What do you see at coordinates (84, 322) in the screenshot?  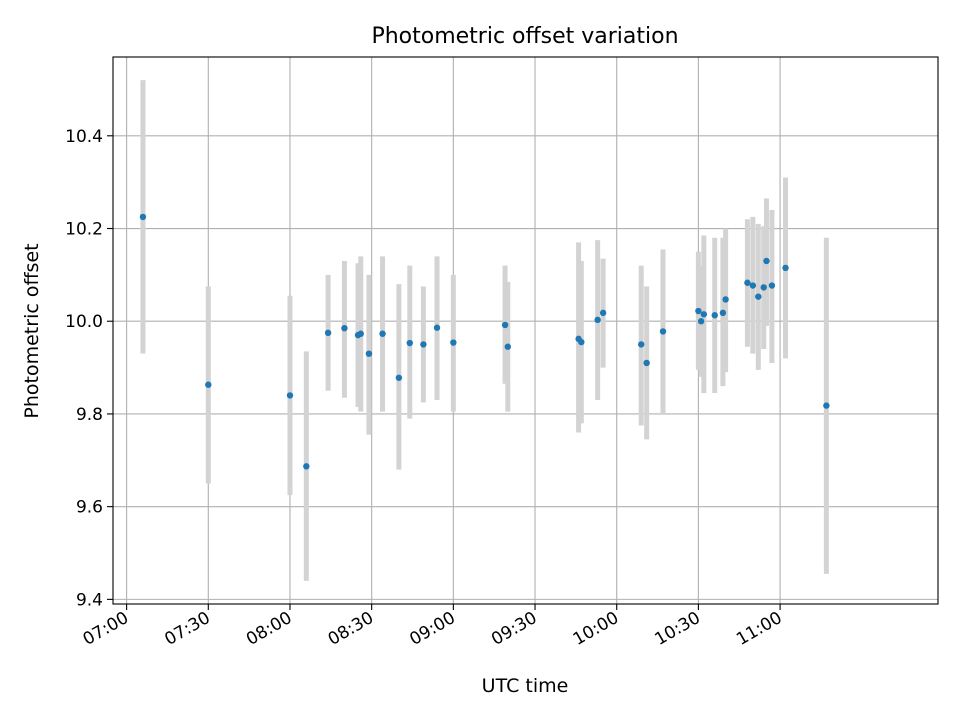 I see `y-tick-label: 10.0` at bounding box center [84, 322].